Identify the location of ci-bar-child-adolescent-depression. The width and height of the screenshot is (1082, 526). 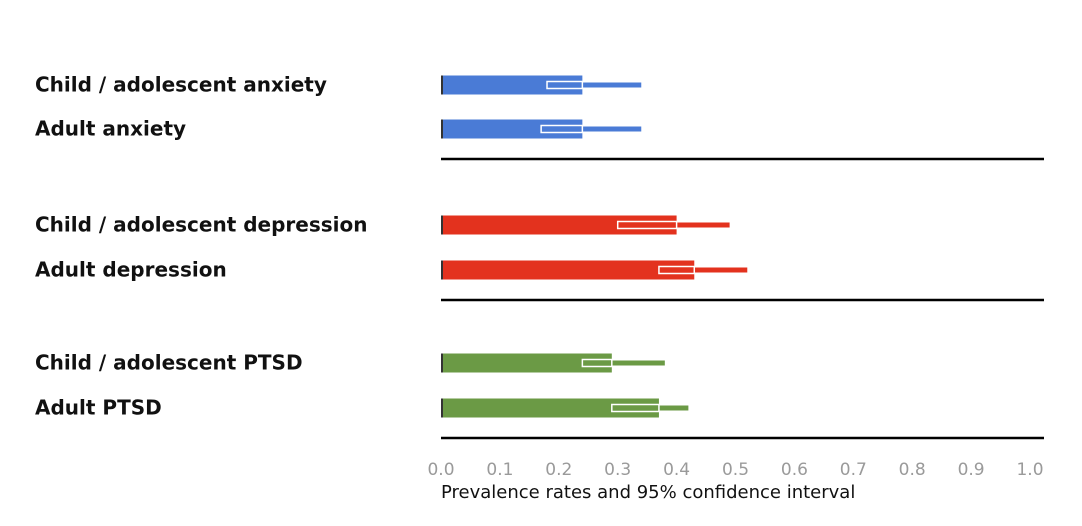
(673, 225).